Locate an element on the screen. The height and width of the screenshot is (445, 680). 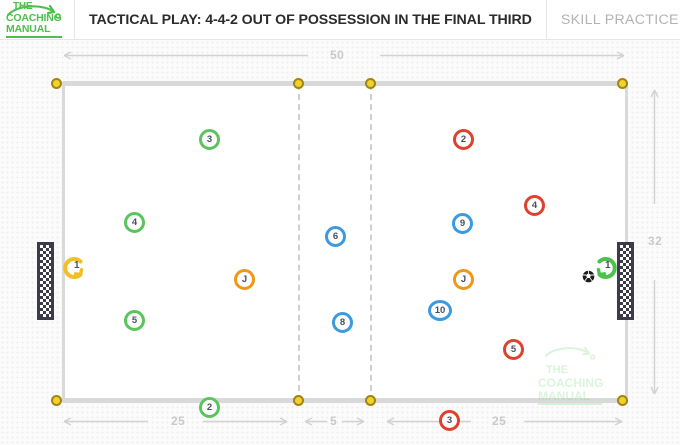
goal-right is located at coordinates (625, 281).